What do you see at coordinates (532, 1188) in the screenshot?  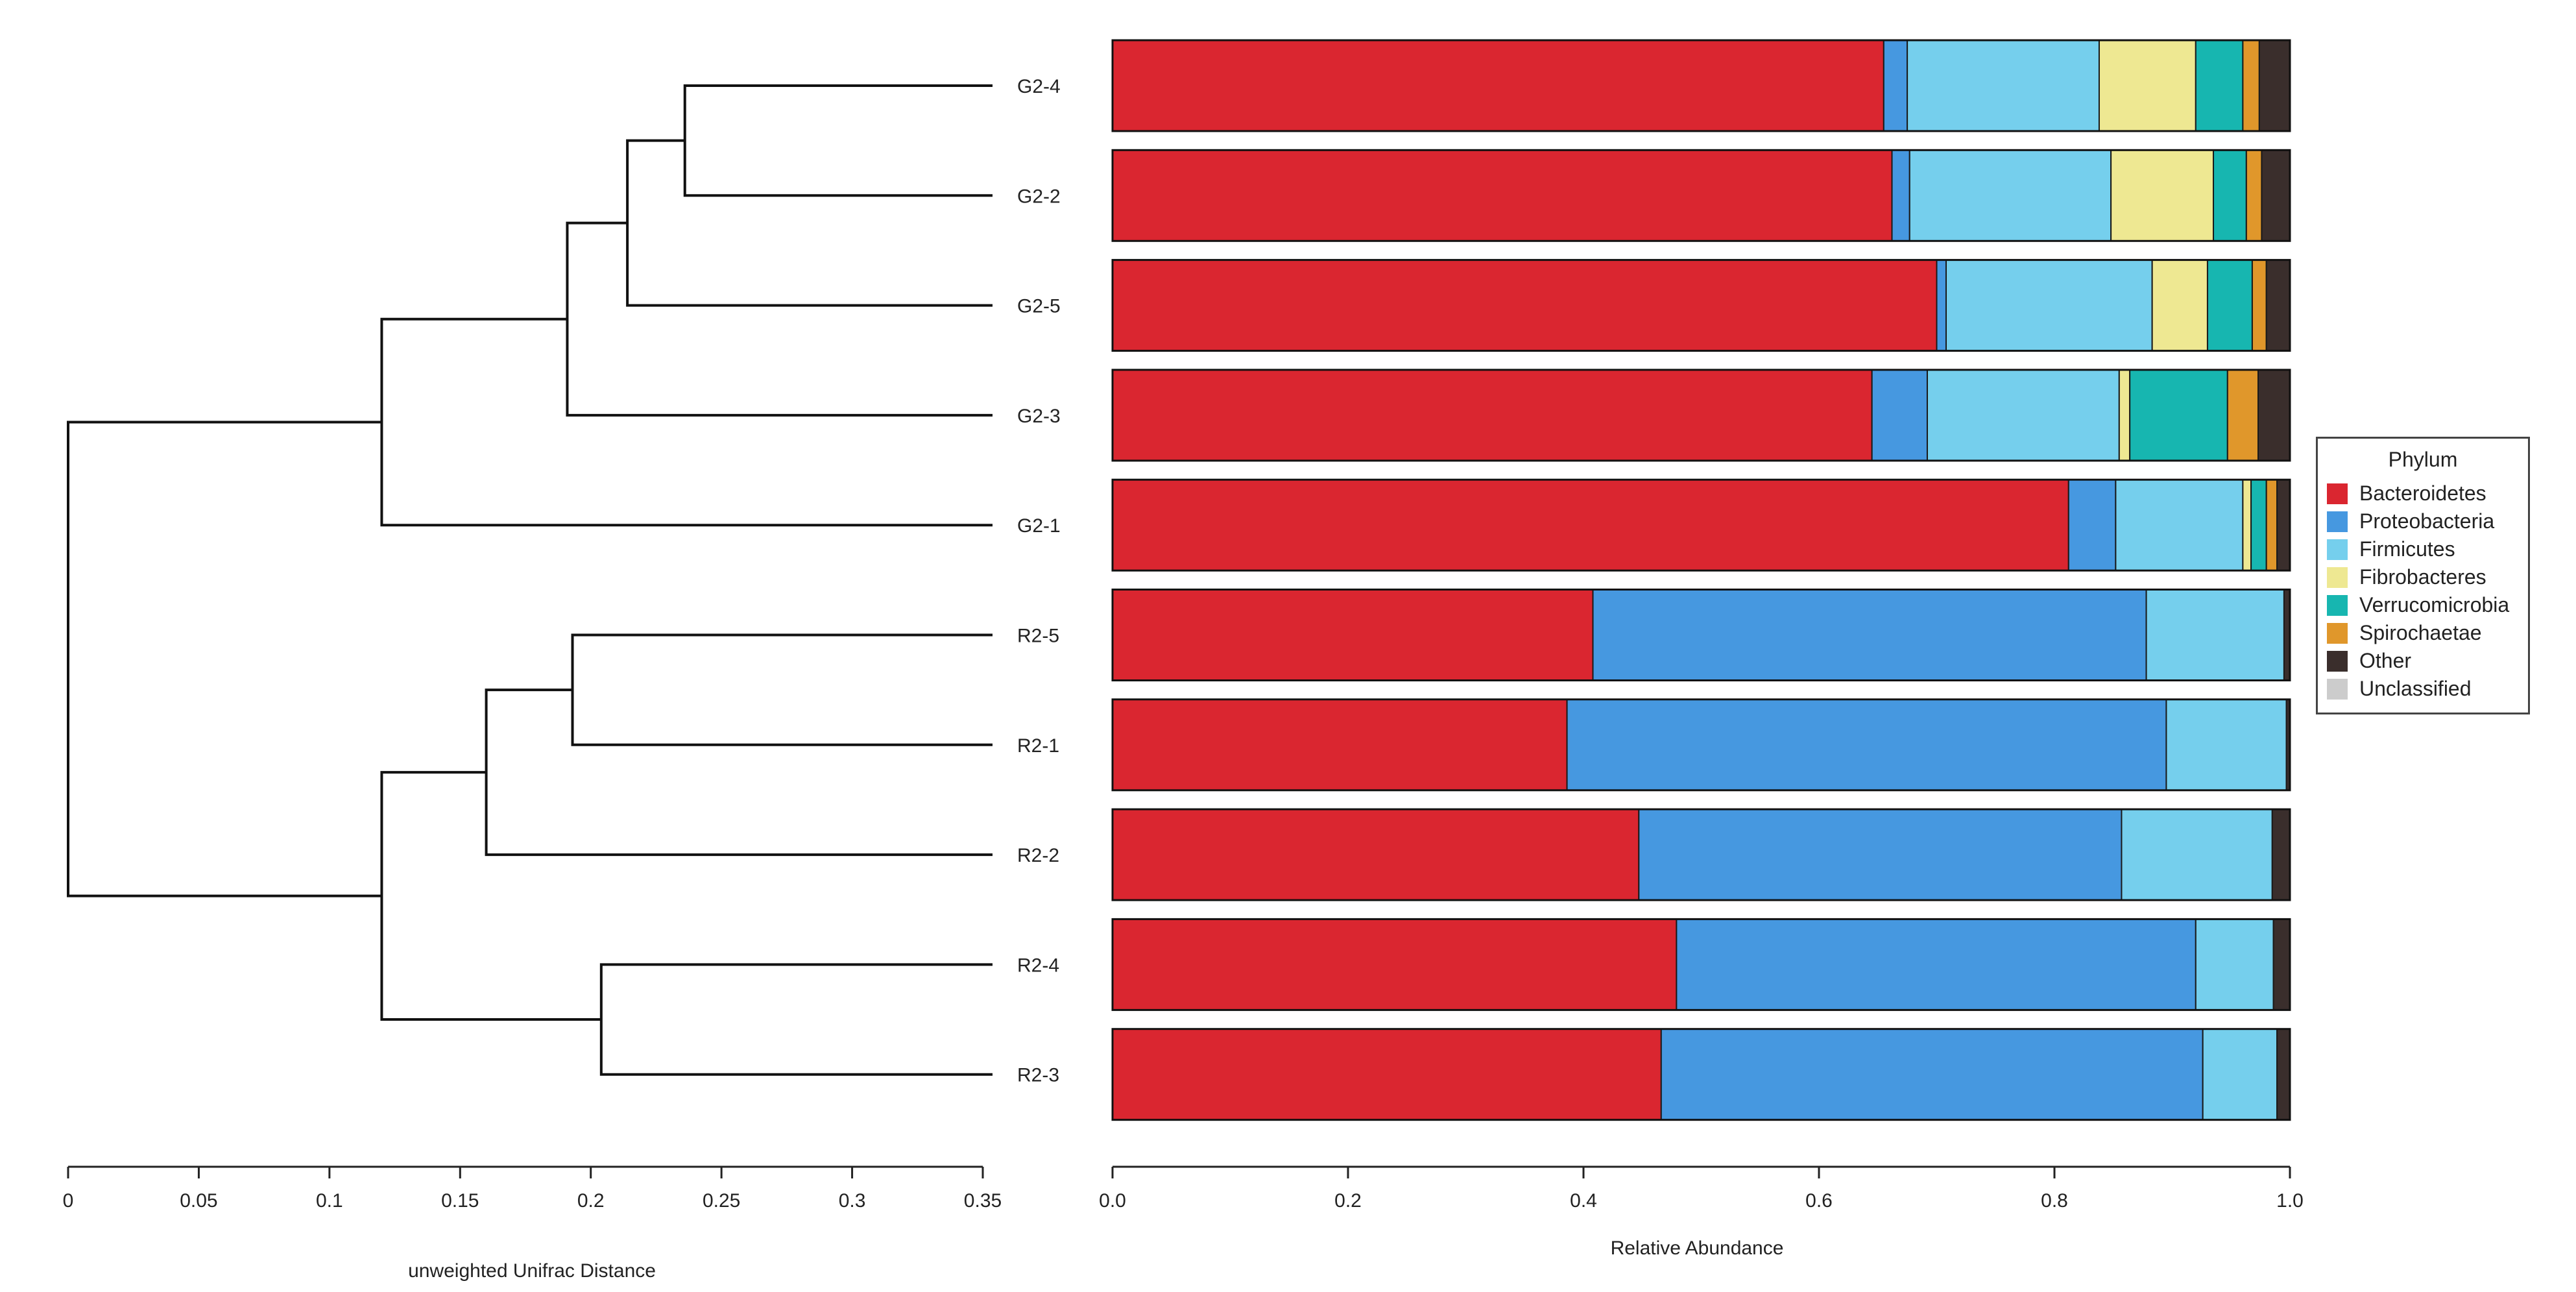 I see `dendrogram-x-axis: 0 0.05 0.1 0.15 0.2 0.25 0.3 0.35` at bounding box center [532, 1188].